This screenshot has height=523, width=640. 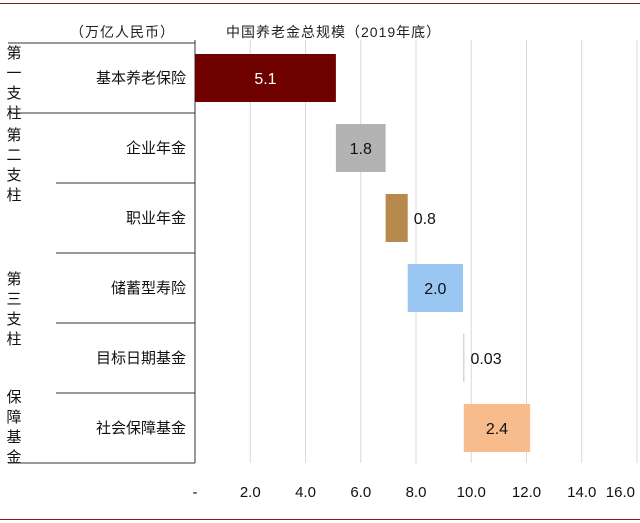 What do you see at coordinates (156, 218) in the screenshot?
I see `category-label: 职业年金` at bounding box center [156, 218].